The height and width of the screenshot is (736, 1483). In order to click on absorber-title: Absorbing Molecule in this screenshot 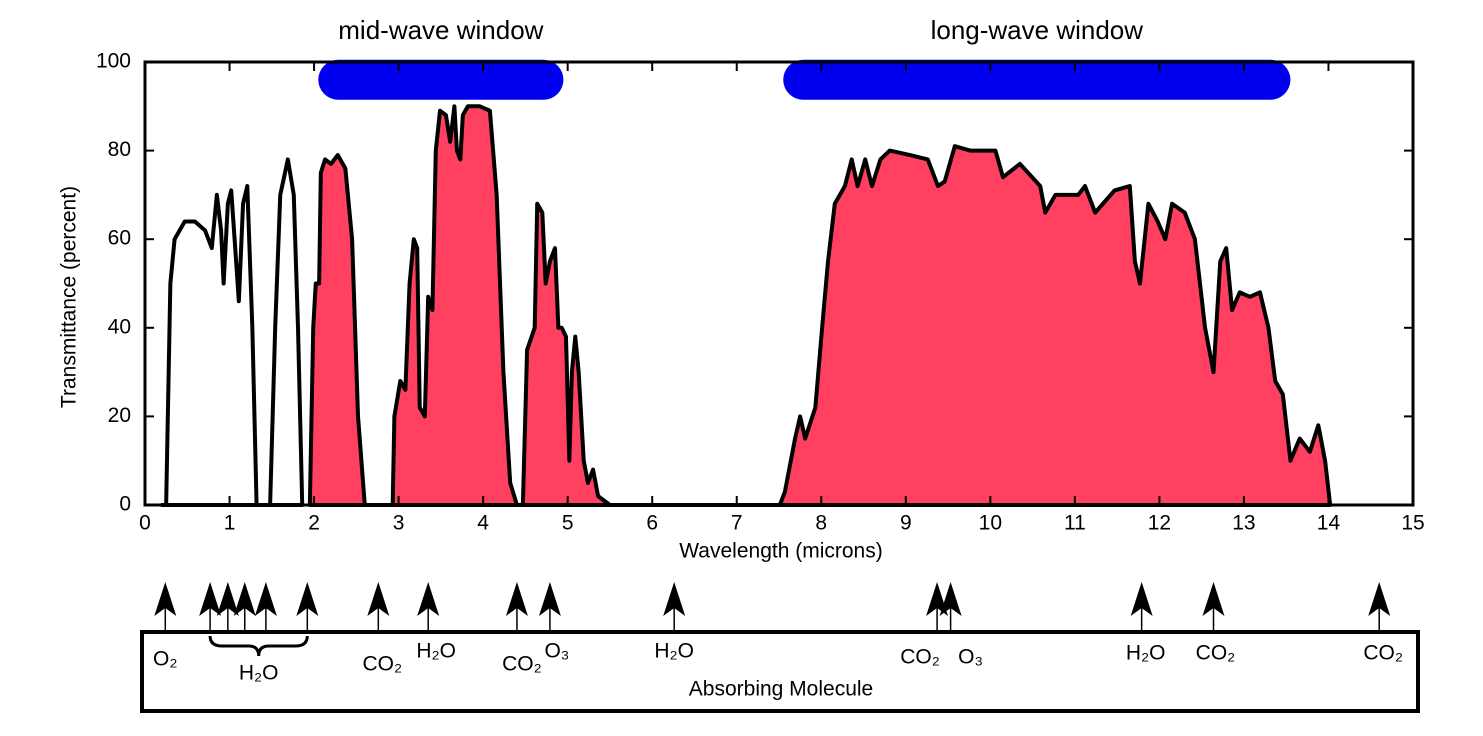, I will do `click(781, 689)`.